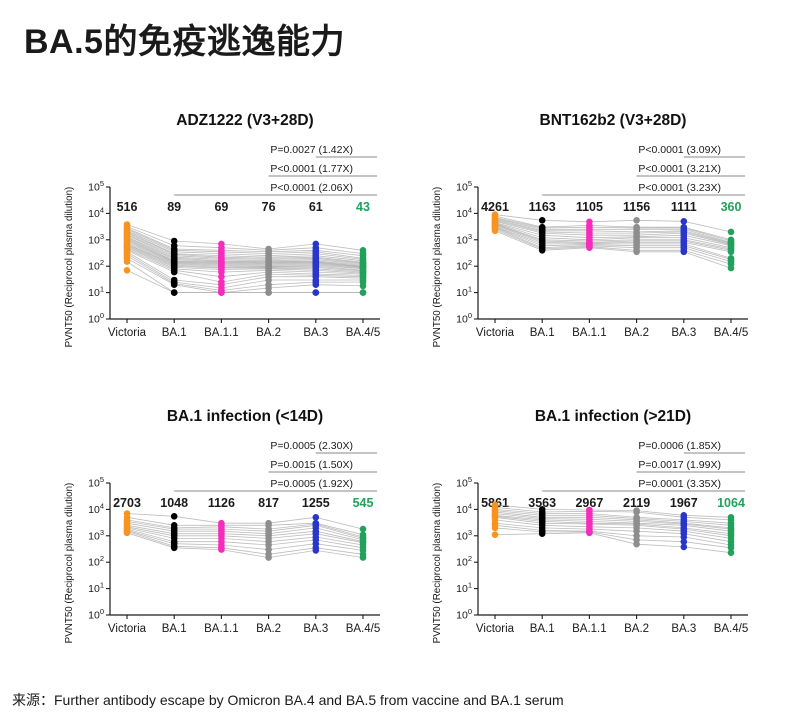 The width and height of the screenshot is (800, 728). Describe the element at coordinates (731, 207) in the screenshot. I see `gmt-value: 360` at that location.